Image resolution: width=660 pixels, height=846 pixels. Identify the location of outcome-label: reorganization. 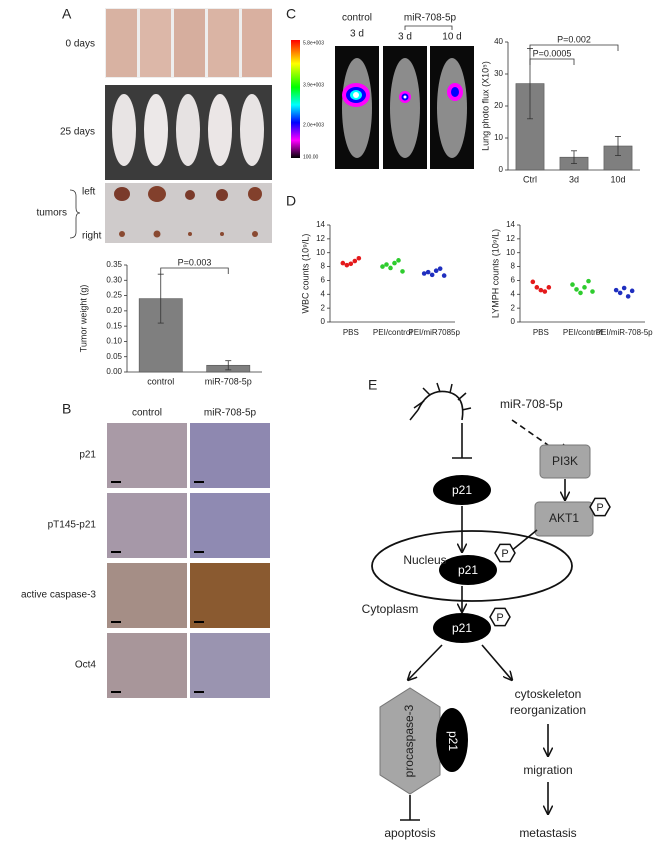
(548, 710).